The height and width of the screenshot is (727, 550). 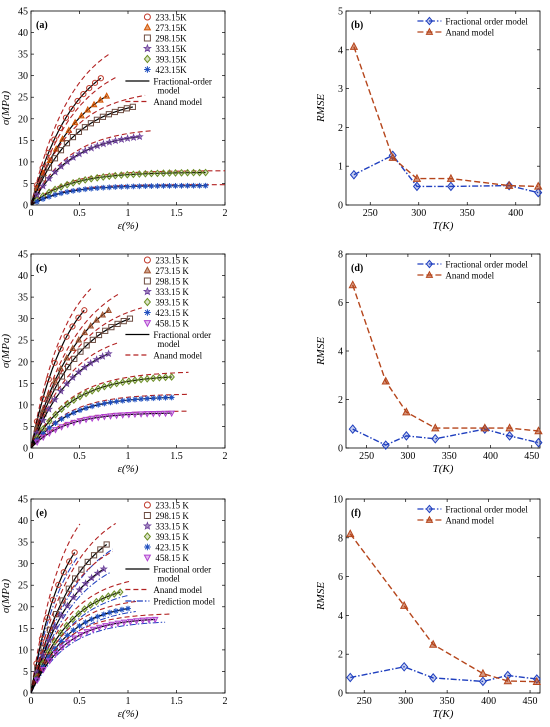 I want to click on legend-label: Fractional-order, so click(x=182, y=82).